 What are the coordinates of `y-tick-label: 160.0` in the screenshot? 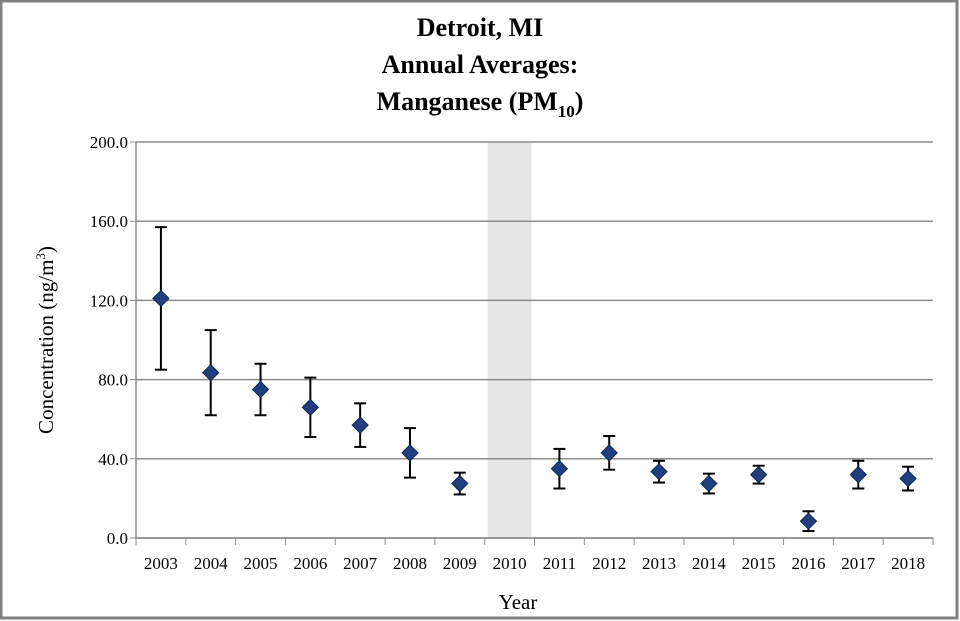 It's located at (109, 221).